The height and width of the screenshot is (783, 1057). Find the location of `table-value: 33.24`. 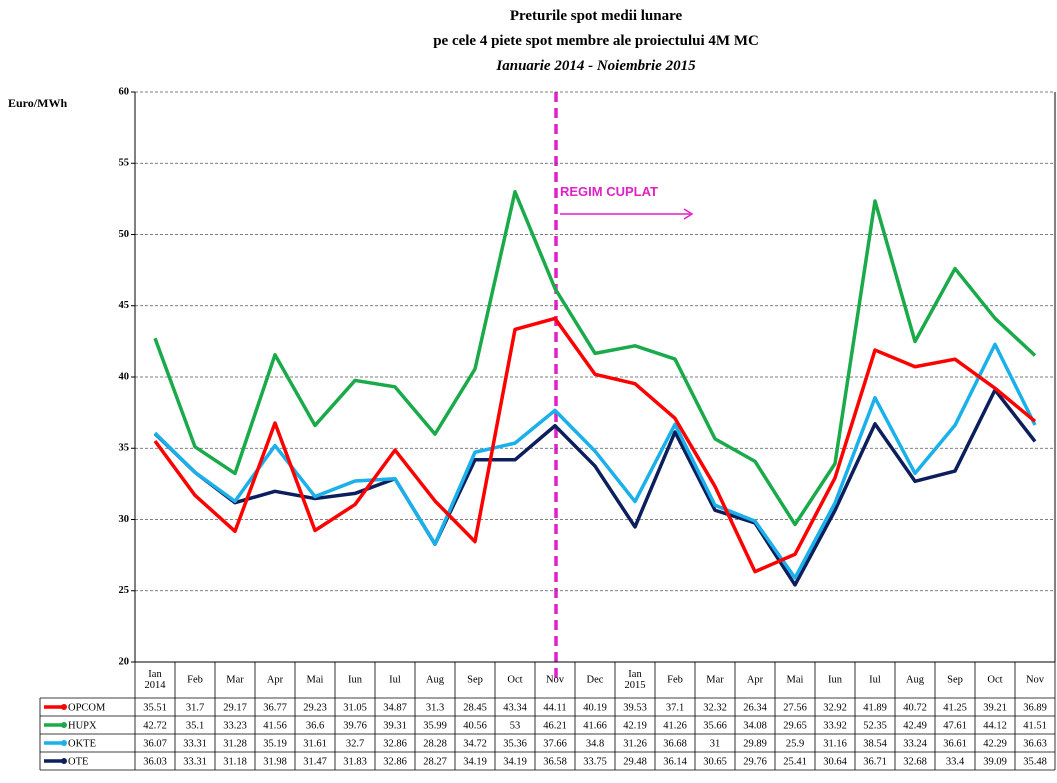

table-value: 33.24 is located at coordinates (915, 743).